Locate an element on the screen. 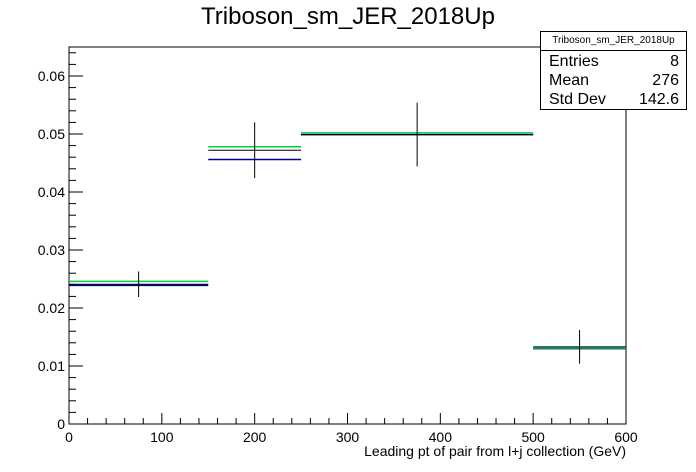 The height and width of the screenshot is (472, 696). y-tick-label: 0.02 is located at coordinates (51, 308).